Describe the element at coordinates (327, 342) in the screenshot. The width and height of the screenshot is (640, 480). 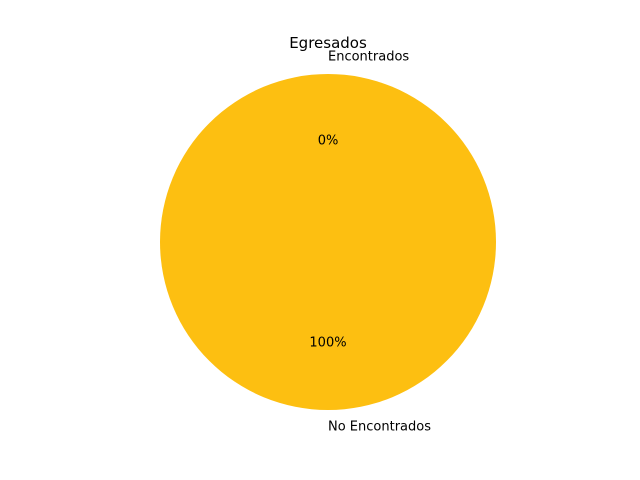
I see `slice-percent-label: 100%` at that location.